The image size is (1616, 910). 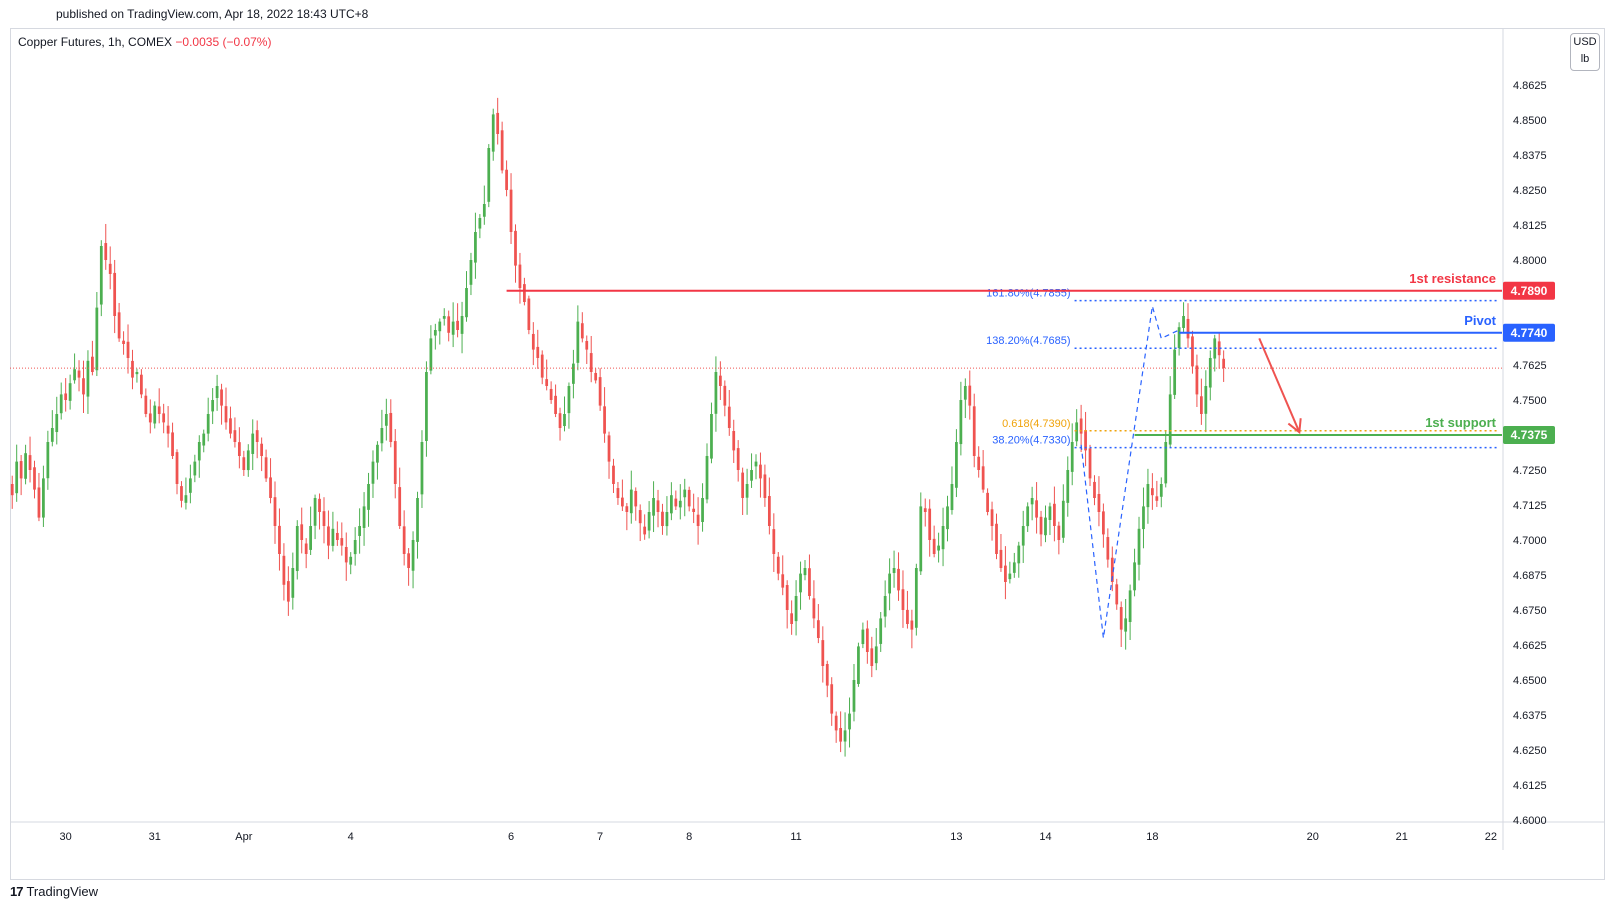 What do you see at coordinates (1452, 278) in the screenshot?
I see `level-label: 1st resistance` at bounding box center [1452, 278].